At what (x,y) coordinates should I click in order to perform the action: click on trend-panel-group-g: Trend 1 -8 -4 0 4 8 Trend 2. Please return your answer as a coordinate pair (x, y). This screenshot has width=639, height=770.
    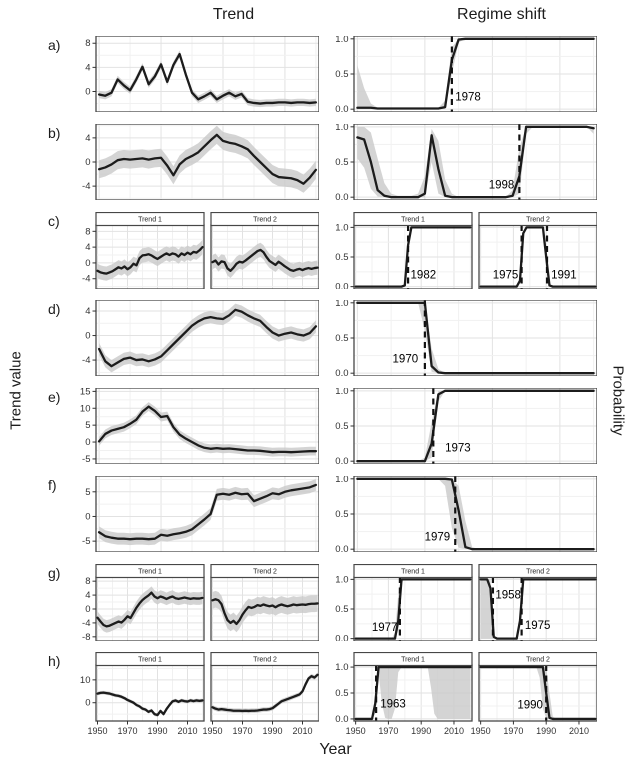
    Looking at the image, I should click on (200, 602).